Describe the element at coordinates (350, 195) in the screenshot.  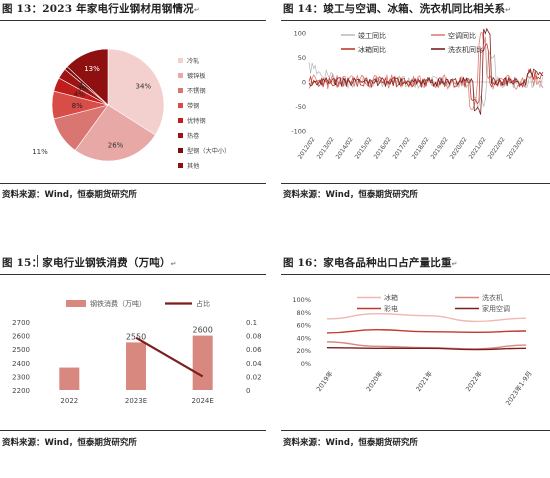
I see `fig14-source: 资料来源：Wind，恒泰期货研究所` at that location.